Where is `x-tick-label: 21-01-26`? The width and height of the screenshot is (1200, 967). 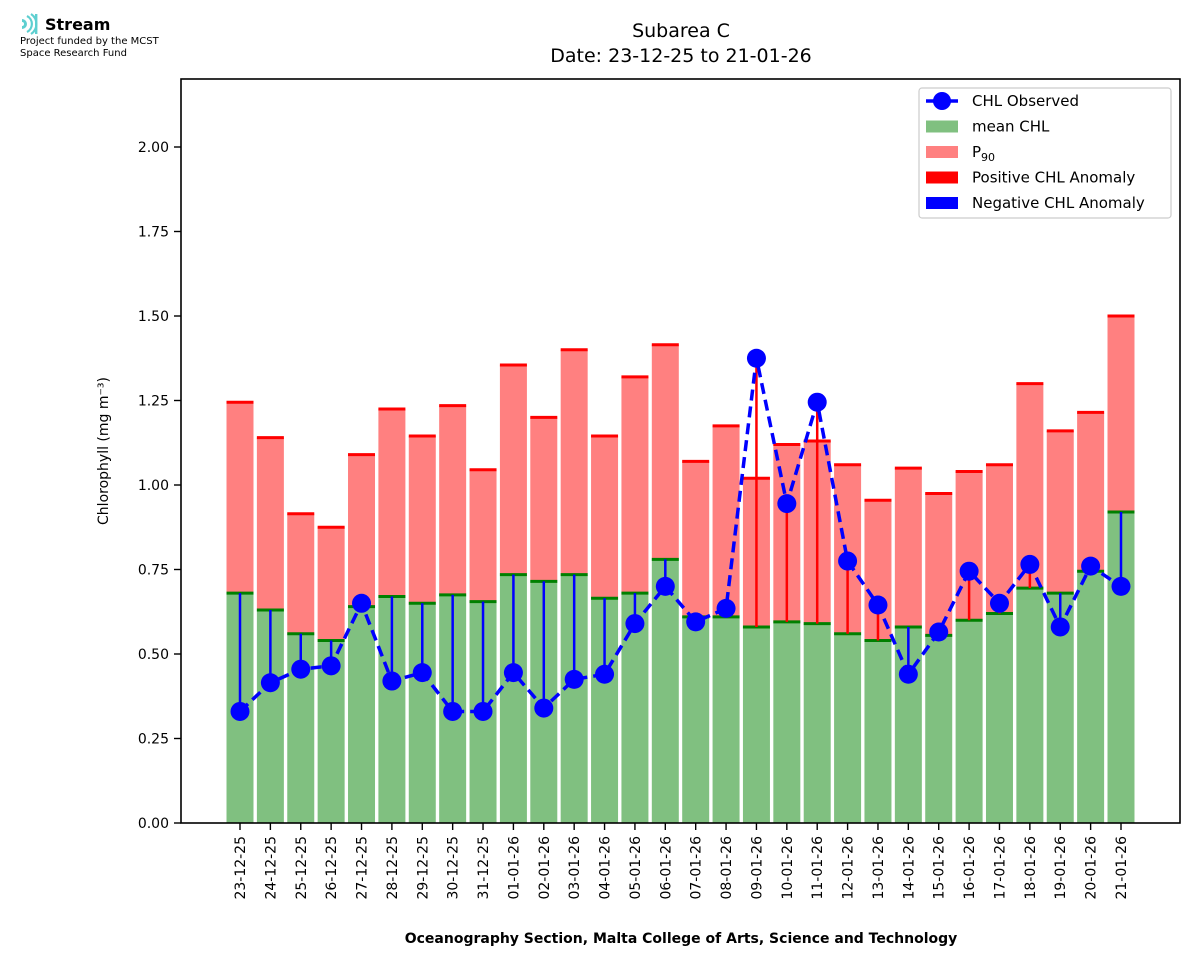 x-tick-label: 21-01-26 is located at coordinates (1122, 868).